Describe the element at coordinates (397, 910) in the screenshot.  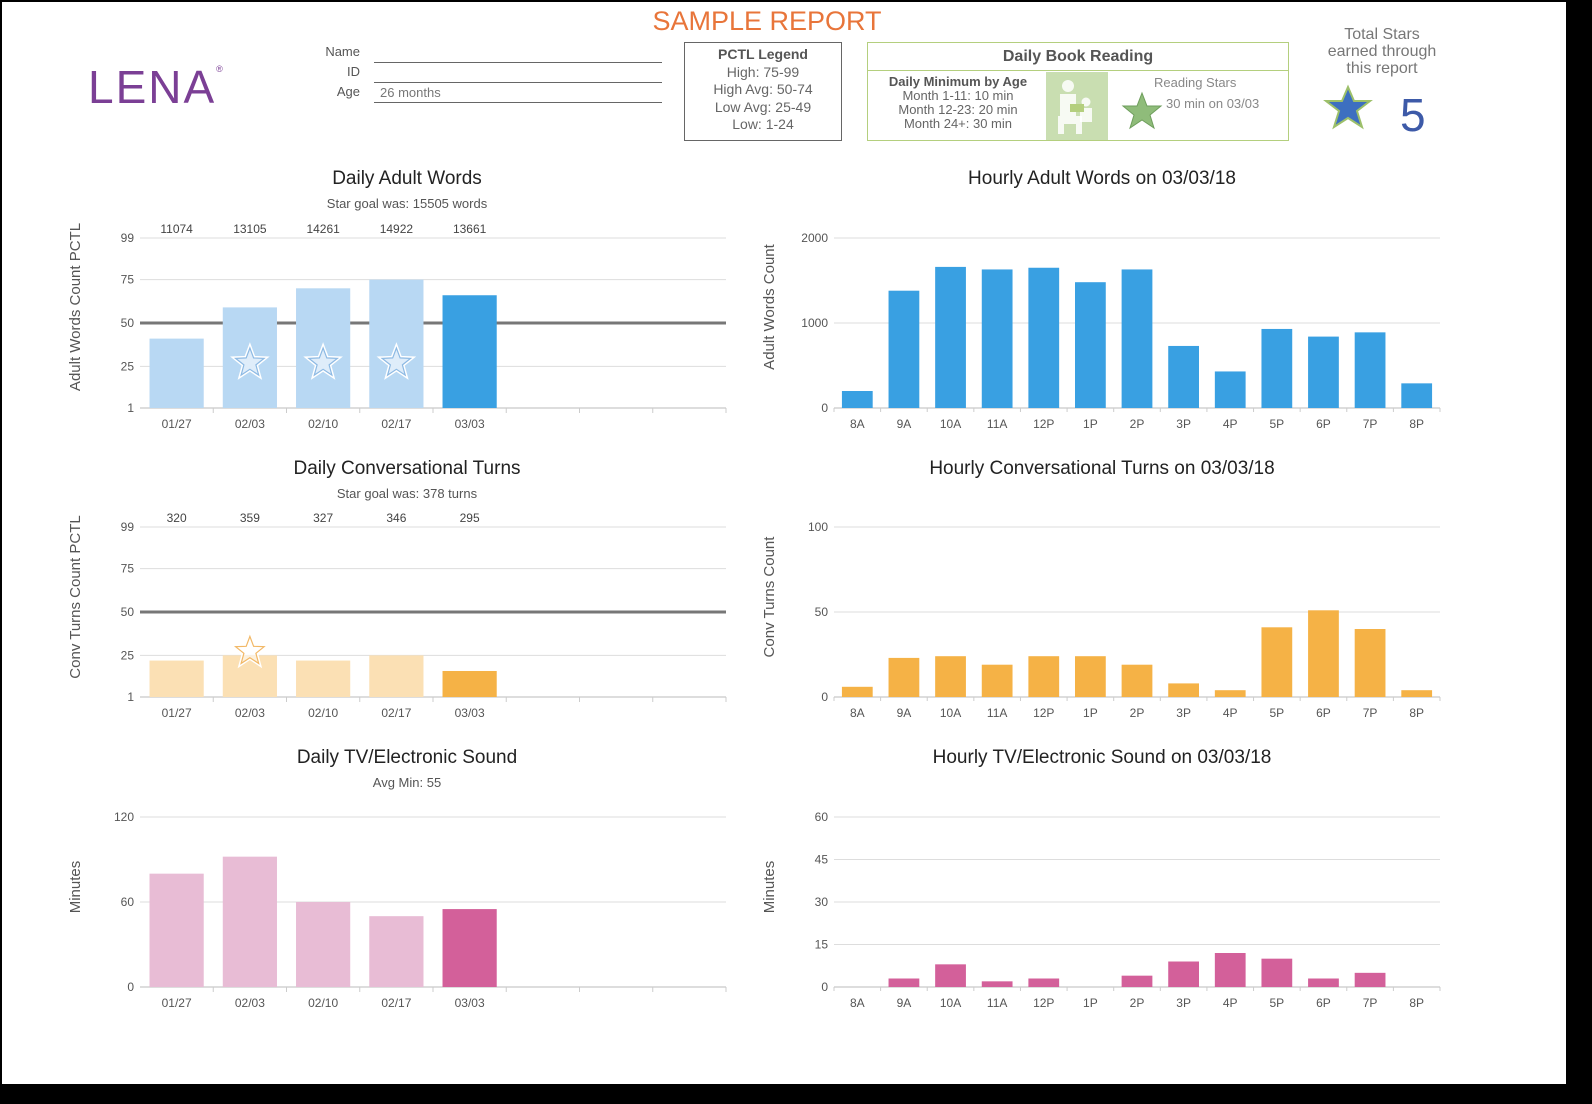
I see `chart-4: 0 60 120 Minutes 01/27 02/03 02/10 02/17 03/03` at that location.